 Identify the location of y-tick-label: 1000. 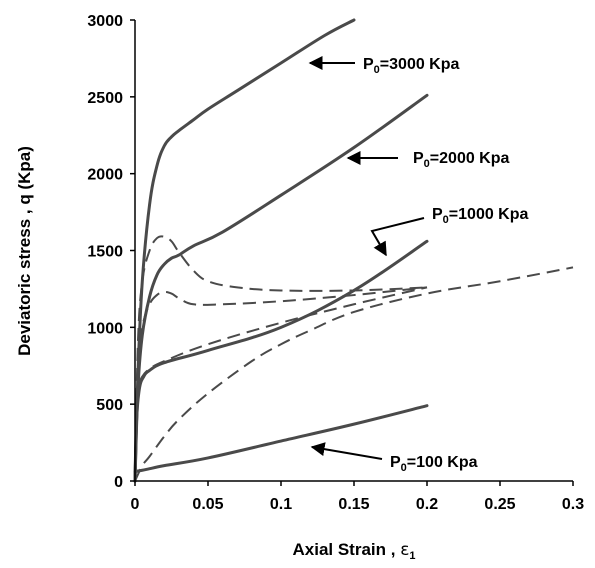
(105, 328).